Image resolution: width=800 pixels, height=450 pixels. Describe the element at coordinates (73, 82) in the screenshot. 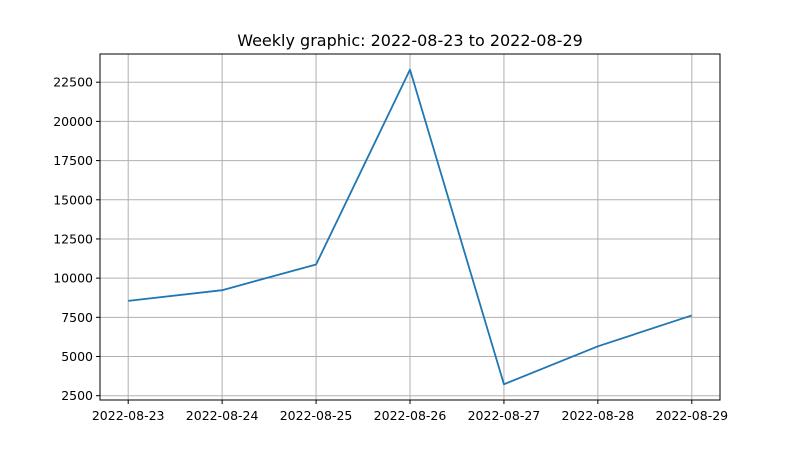

I see `y-tick-label: 22500` at that location.